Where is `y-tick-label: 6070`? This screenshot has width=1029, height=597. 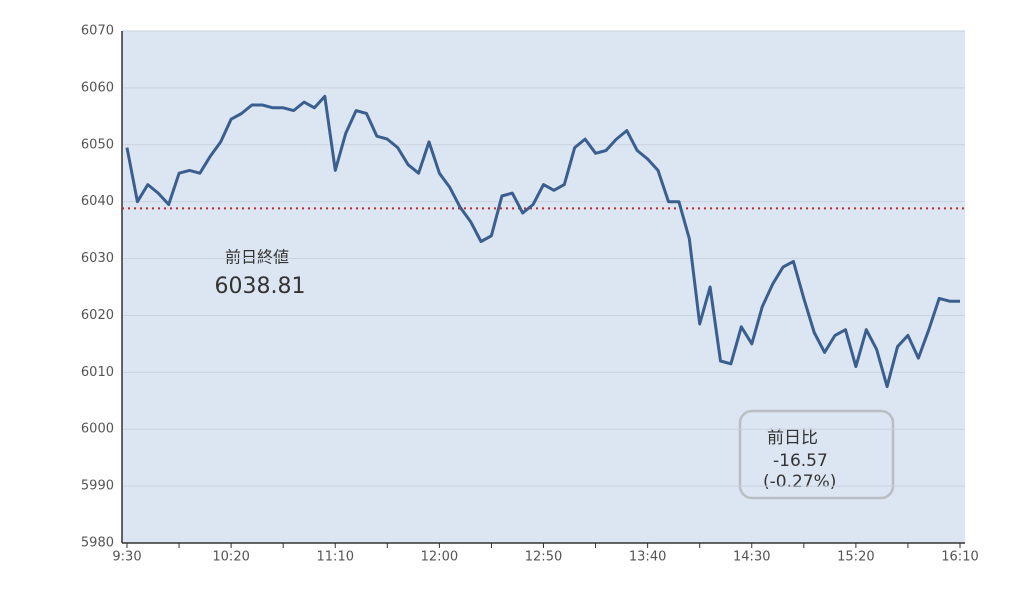 y-tick-label: 6070 is located at coordinates (97, 31).